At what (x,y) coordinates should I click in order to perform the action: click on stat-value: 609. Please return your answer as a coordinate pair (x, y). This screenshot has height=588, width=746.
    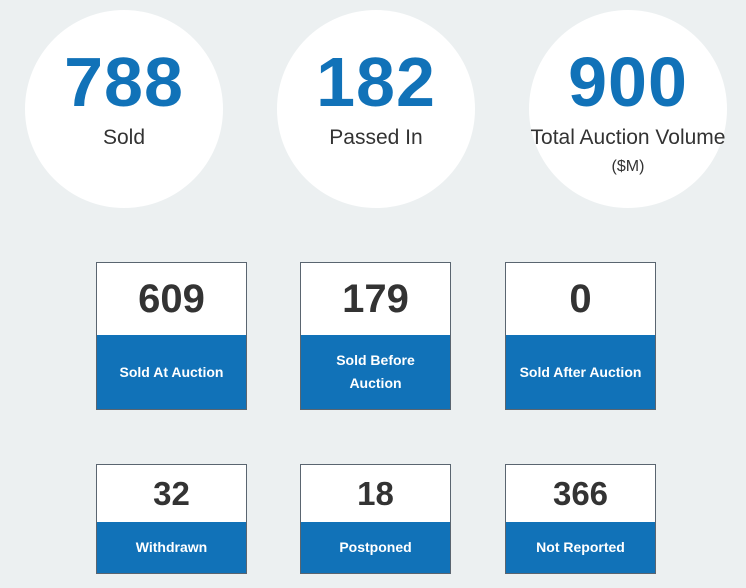
    Looking at the image, I should click on (171, 299).